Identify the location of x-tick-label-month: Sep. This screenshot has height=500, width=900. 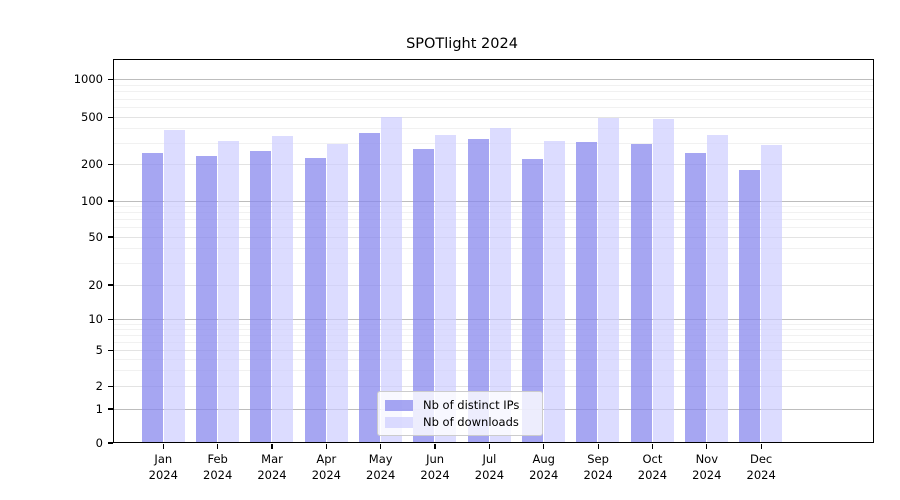
(598, 459).